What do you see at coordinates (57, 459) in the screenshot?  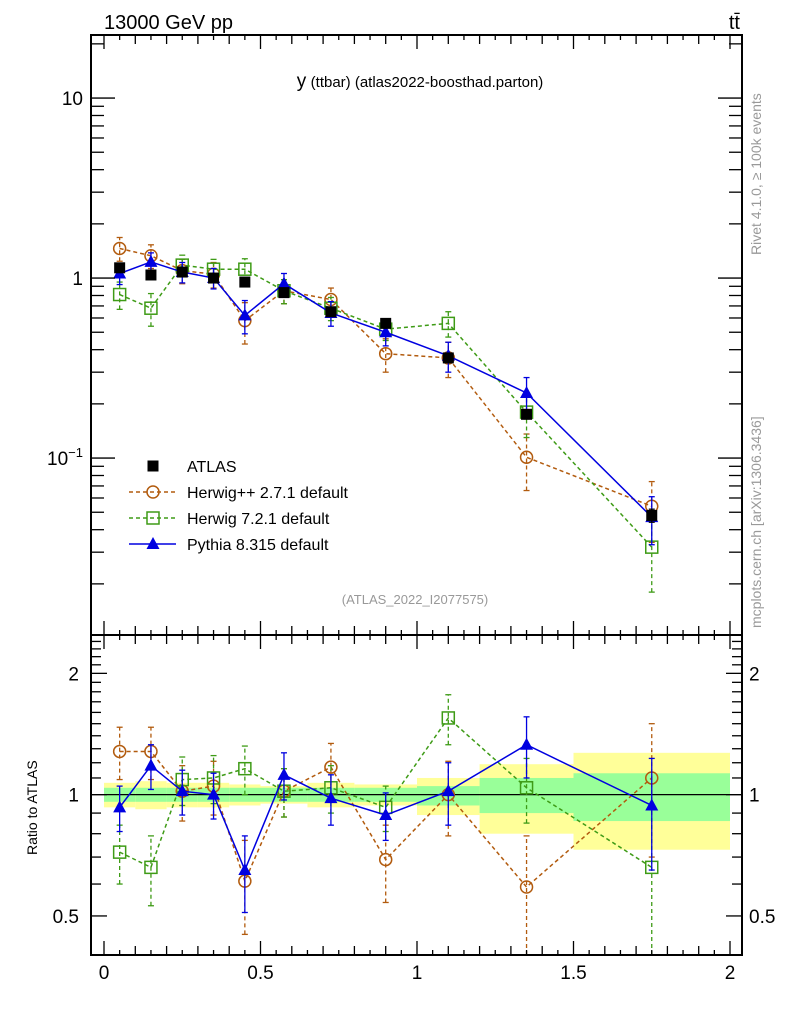 I see `main-y-tick-label-base: 10` at bounding box center [57, 459].